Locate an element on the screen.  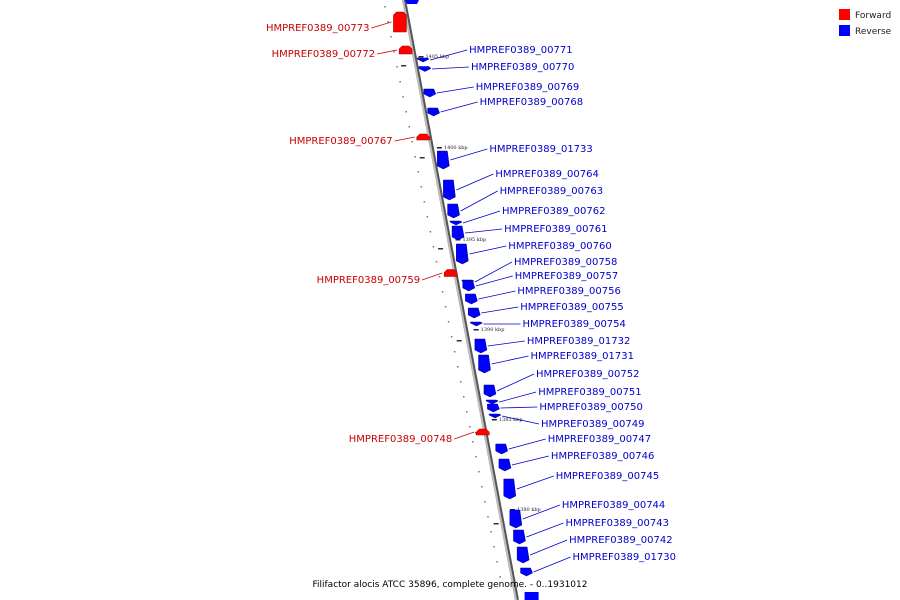
reverse-gene-label: HMPREF0389_01733 is located at coordinates (540, 149).